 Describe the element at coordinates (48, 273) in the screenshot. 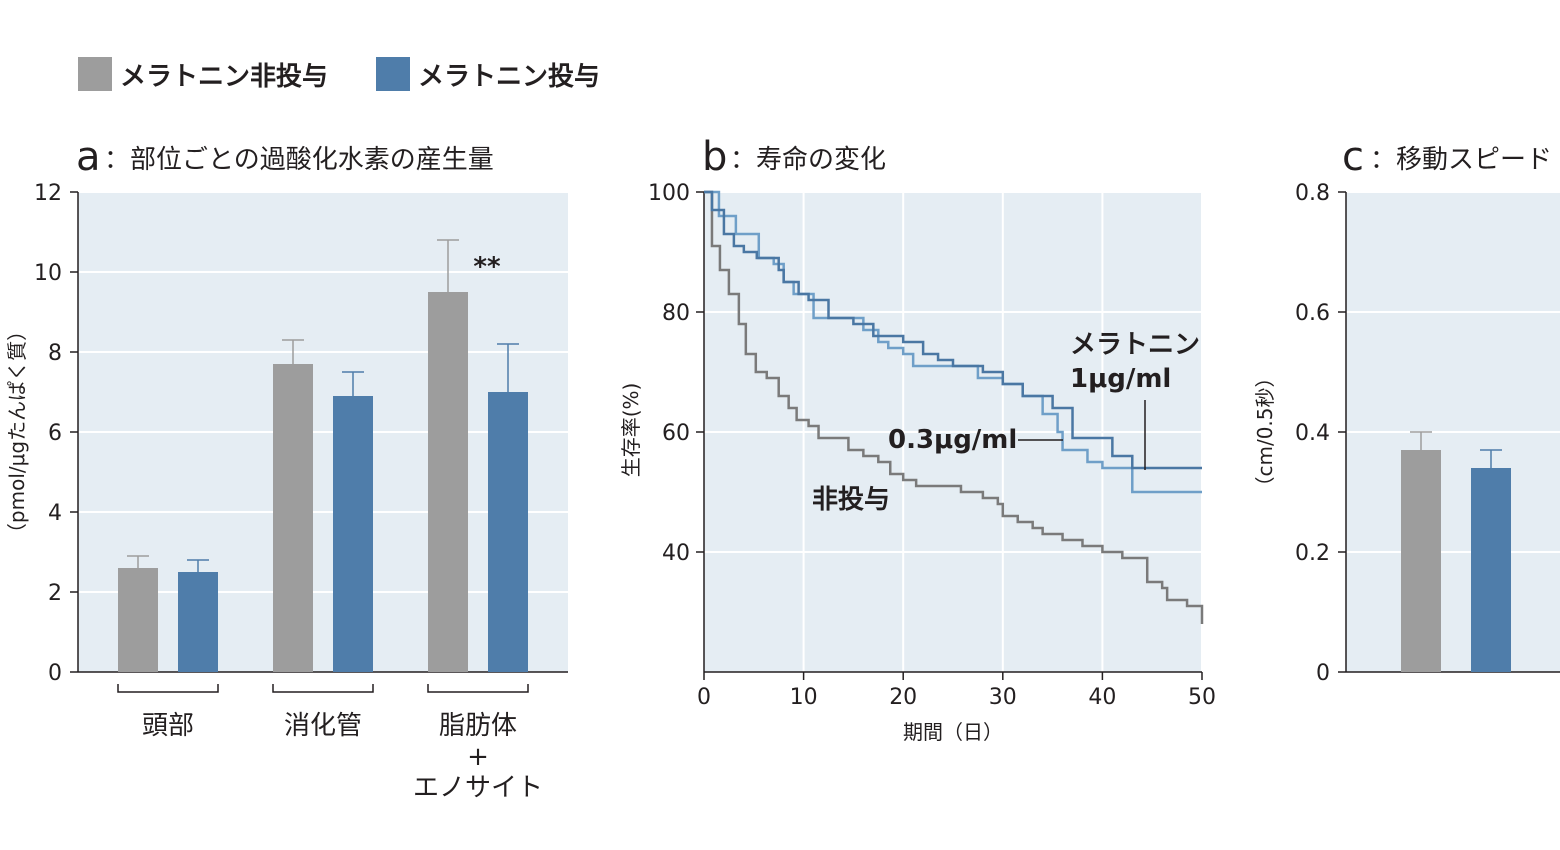

I see `y-tick-label: 10` at that location.